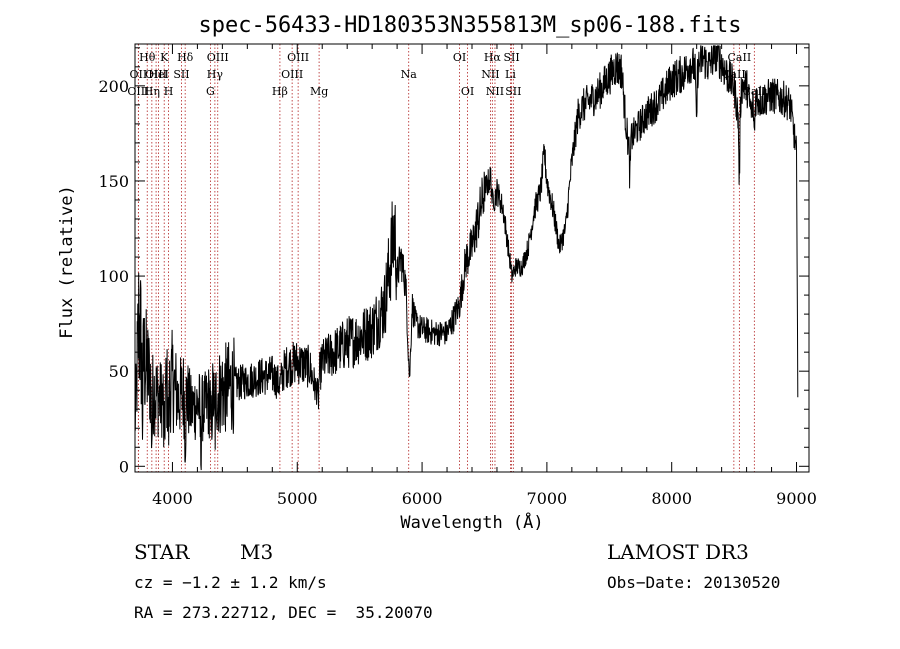  I want to click on object-class: STAR, so click(162, 552).